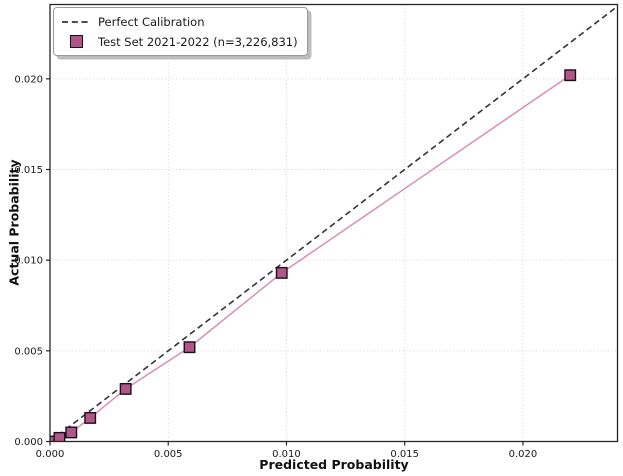  I want to click on y-tick-label: 0.010, so click(28, 261).